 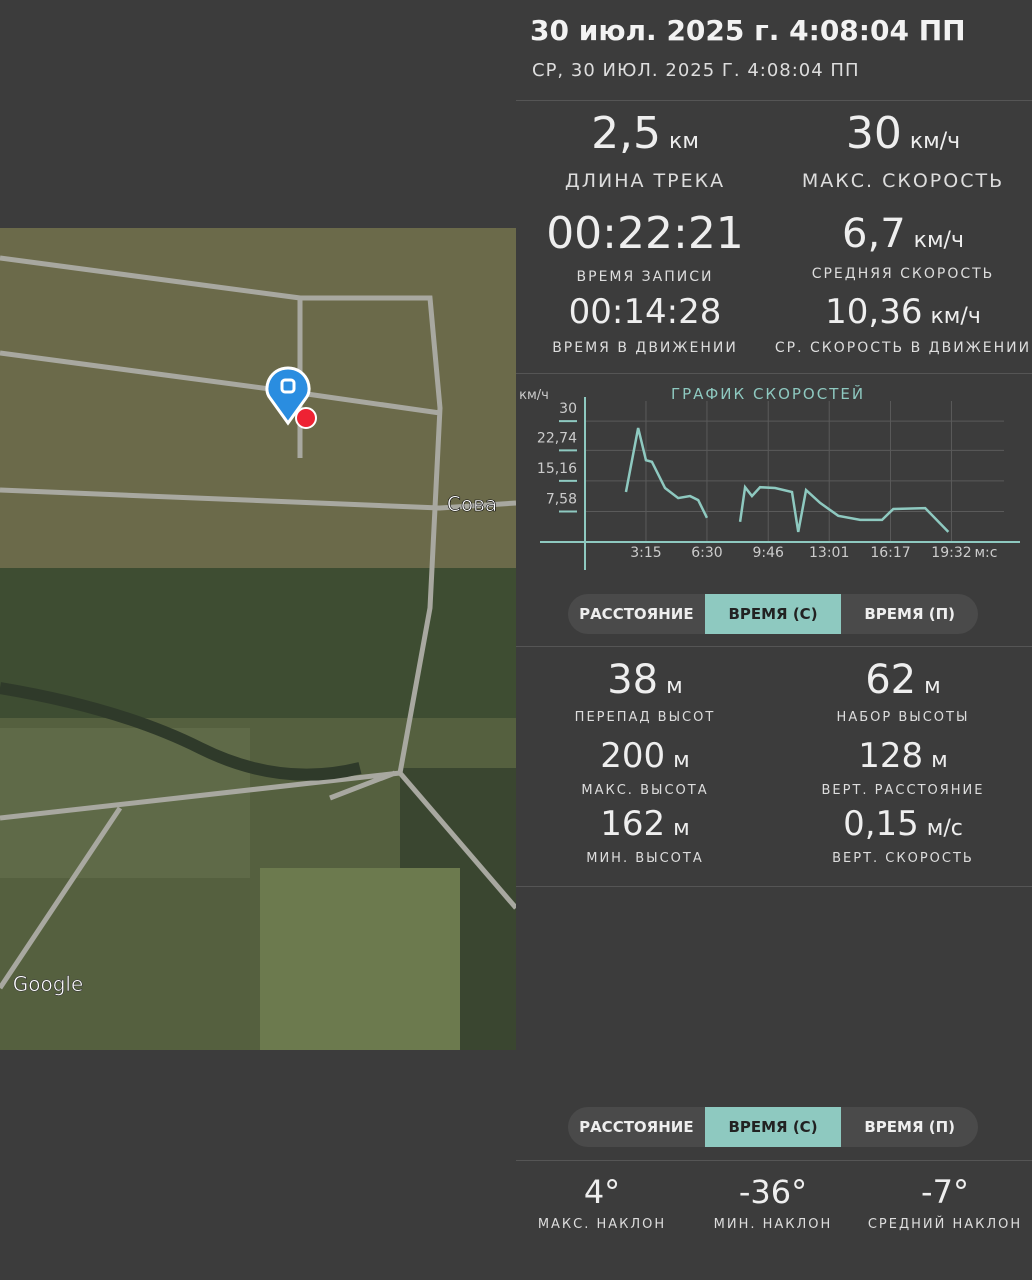 What do you see at coordinates (626, 133) in the screenshot?
I see `stat-value: 2,5` at bounding box center [626, 133].